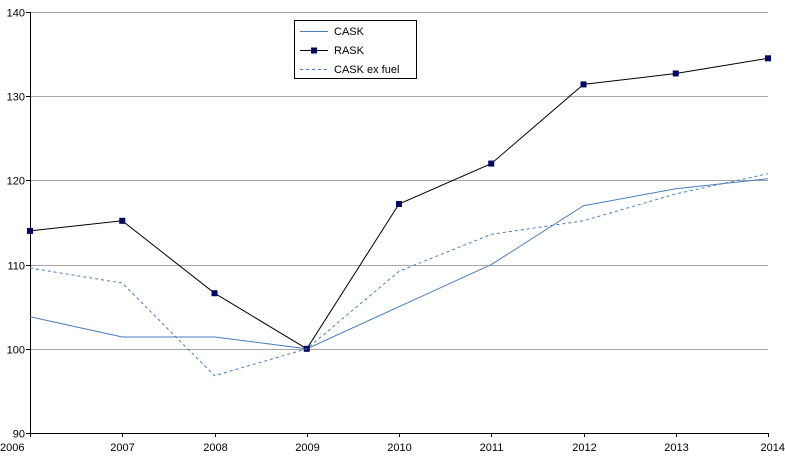  Describe the element at coordinates (19, 435) in the screenshot. I see `y-tick-label-90: 90` at that location.